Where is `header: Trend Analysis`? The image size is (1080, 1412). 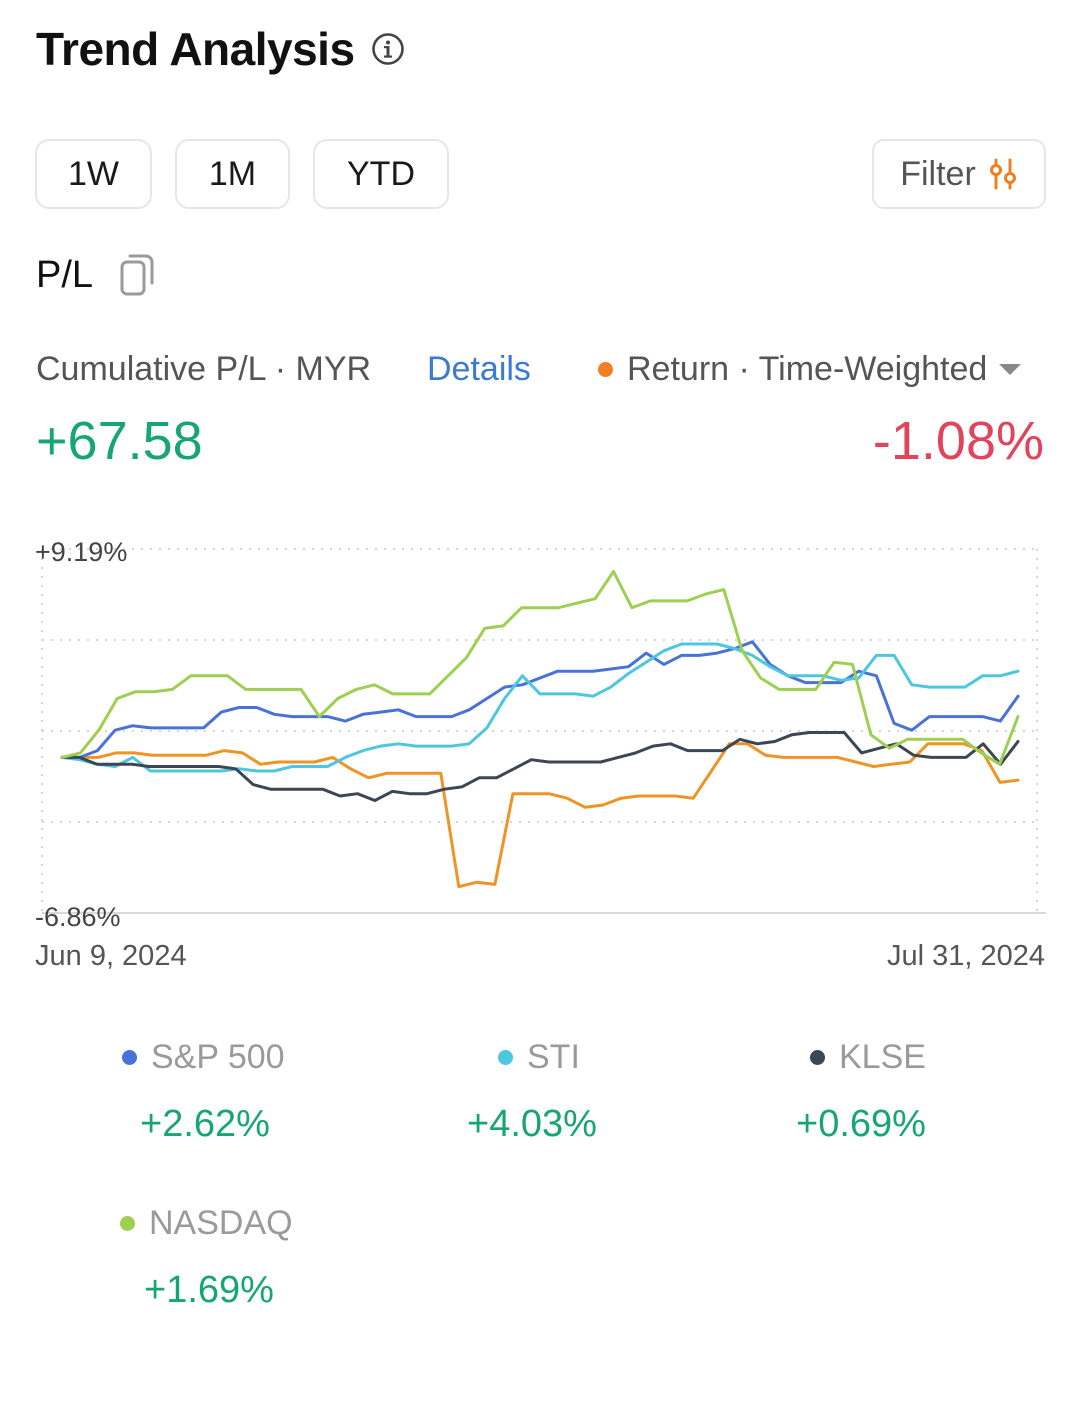 header: Trend Analysis is located at coordinates (220, 49).